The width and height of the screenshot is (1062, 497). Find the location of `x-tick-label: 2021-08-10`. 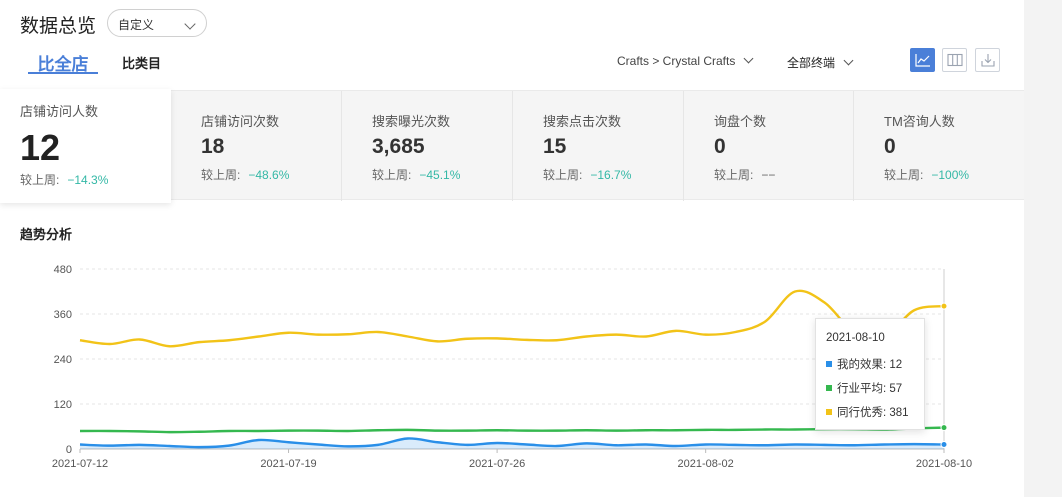

x-tick-label: 2021-08-10 is located at coordinates (944, 464).